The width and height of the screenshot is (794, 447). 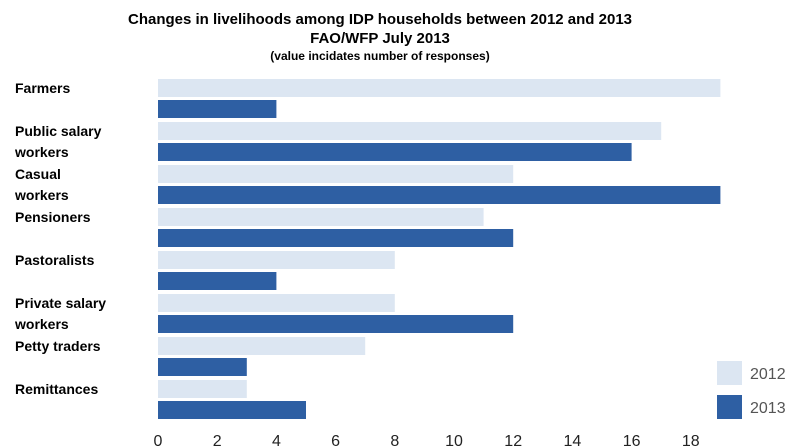 I want to click on title-line-3: (value incidates number of responses), so click(x=380, y=56).